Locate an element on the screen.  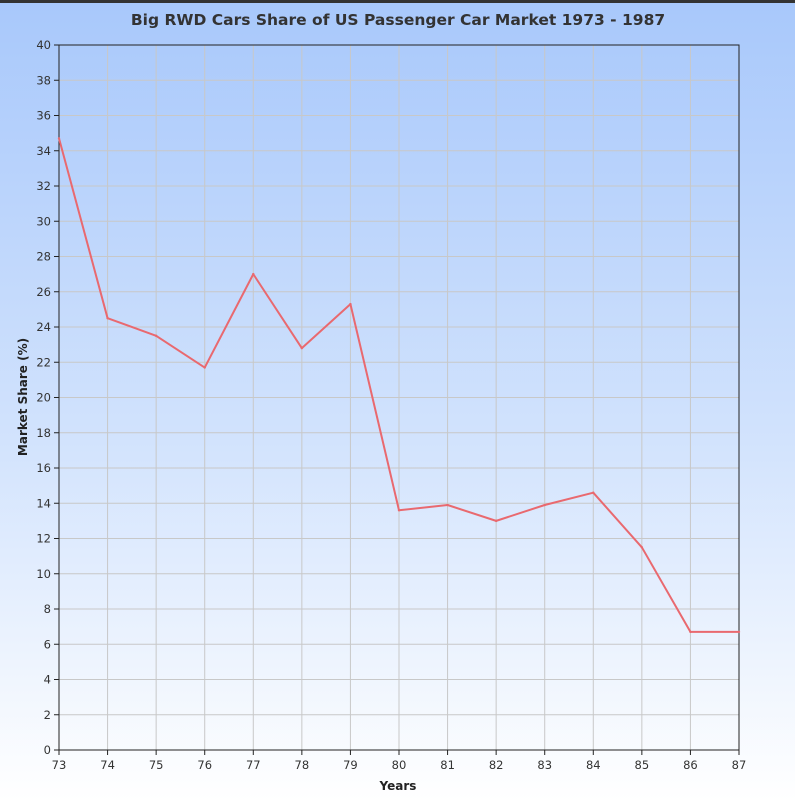
x-tick-label: 83 is located at coordinates (544, 765).